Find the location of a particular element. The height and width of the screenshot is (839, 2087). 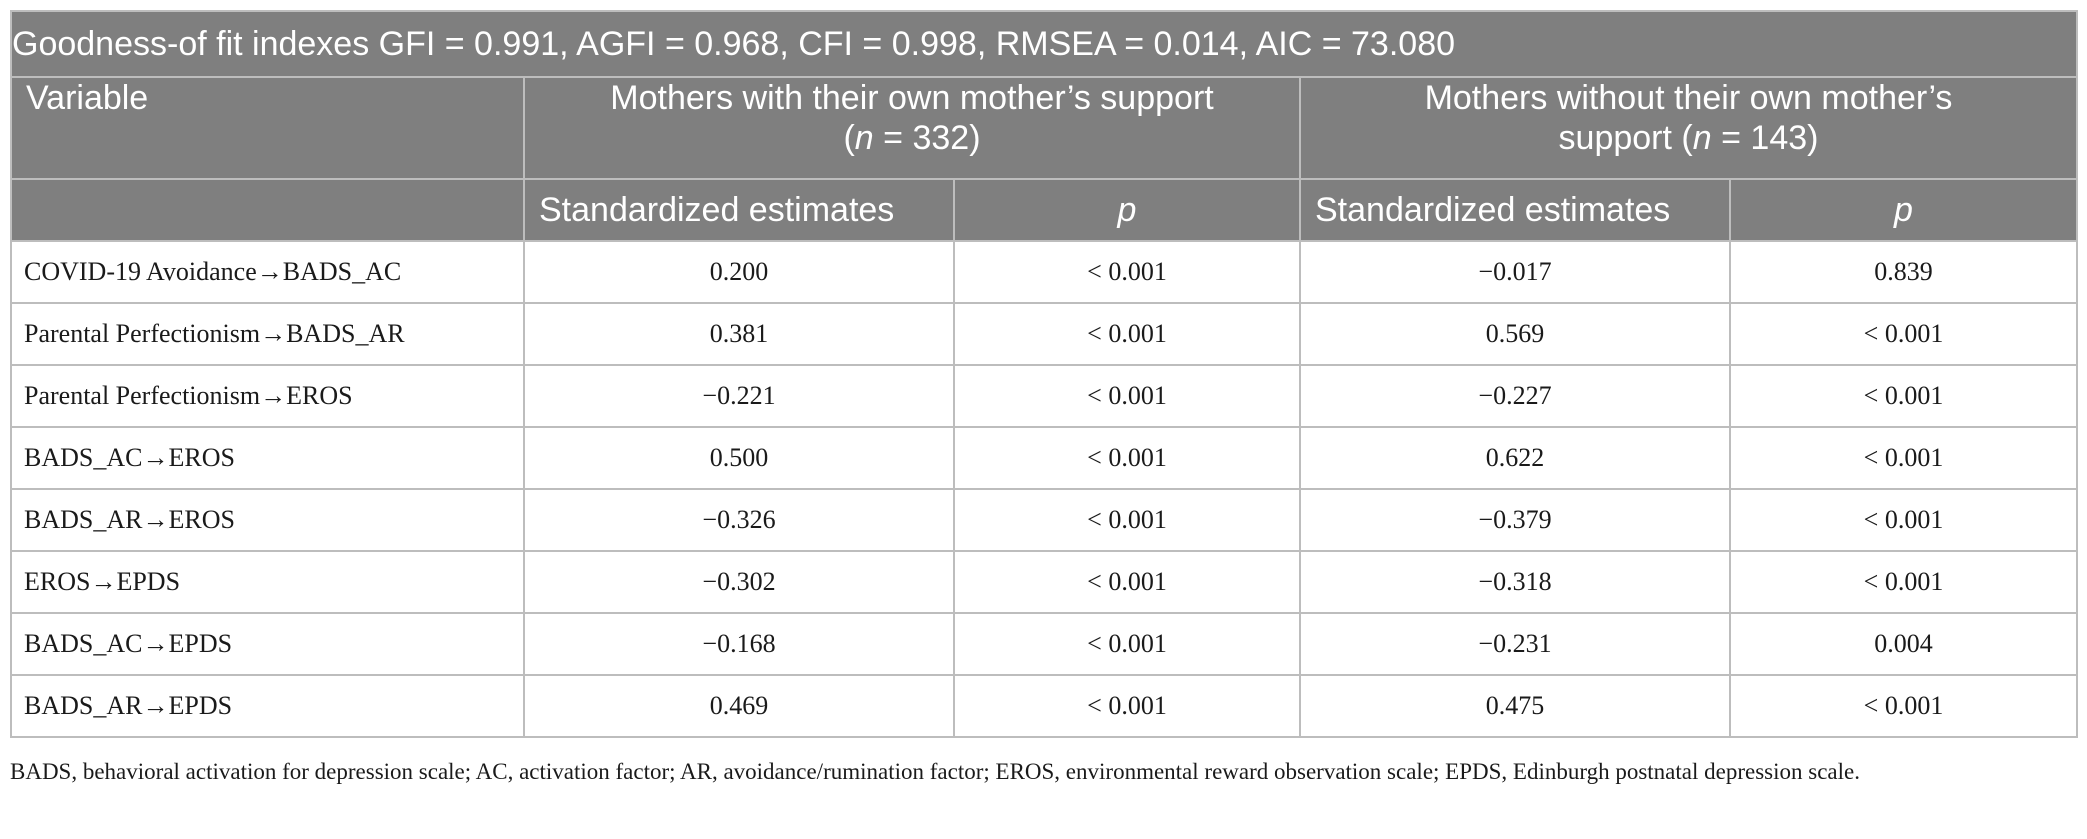

table-row: BADS_AC→EPDS −0.168 < 0.001 −0.231 0.004 is located at coordinates (1044, 644).